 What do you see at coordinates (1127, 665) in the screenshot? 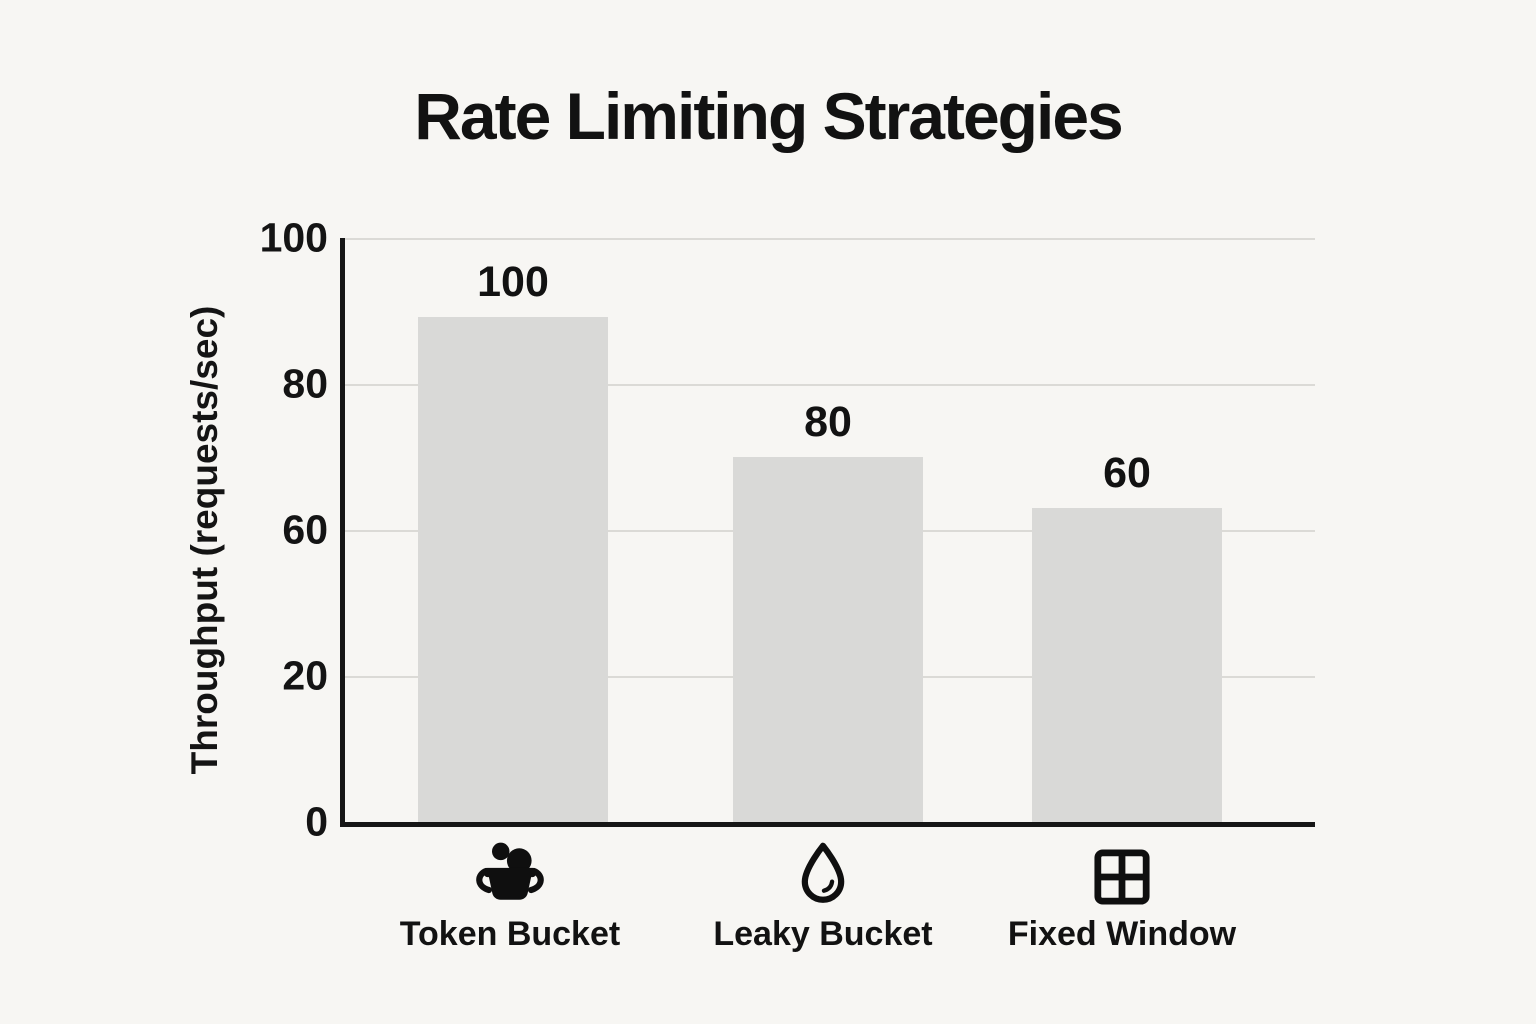
I see `bar-fixed-window` at bounding box center [1127, 665].